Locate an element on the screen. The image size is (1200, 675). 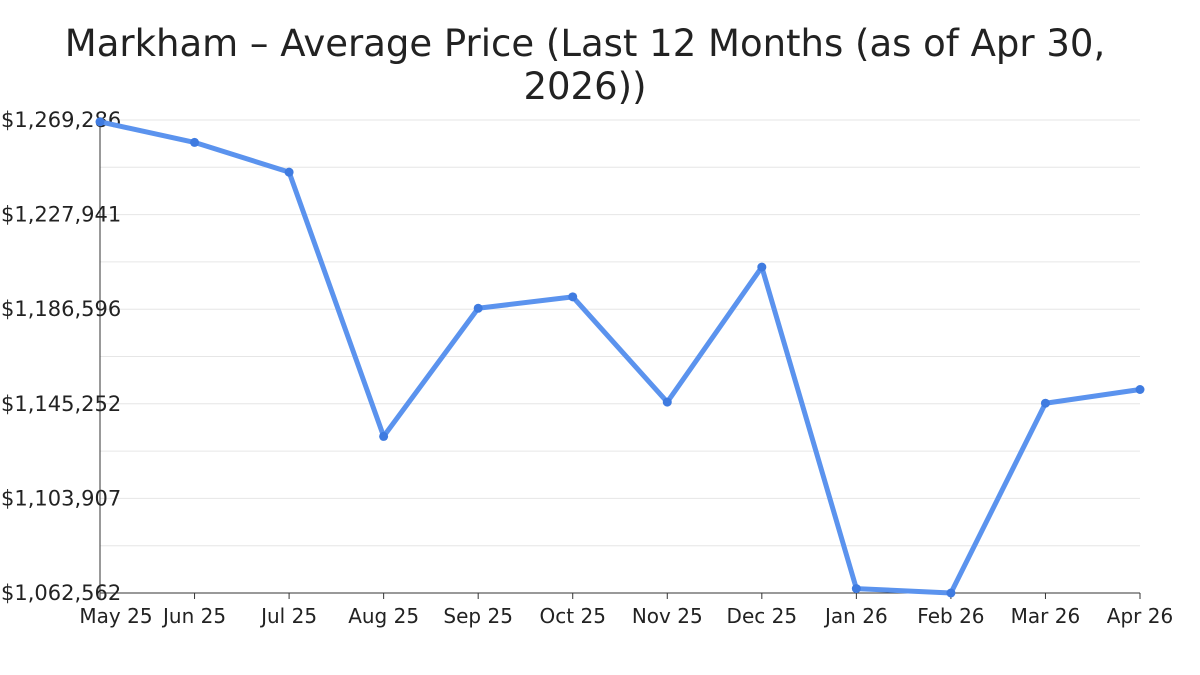
x-tick-label: Feb 26 is located at coordinates (950, 616).